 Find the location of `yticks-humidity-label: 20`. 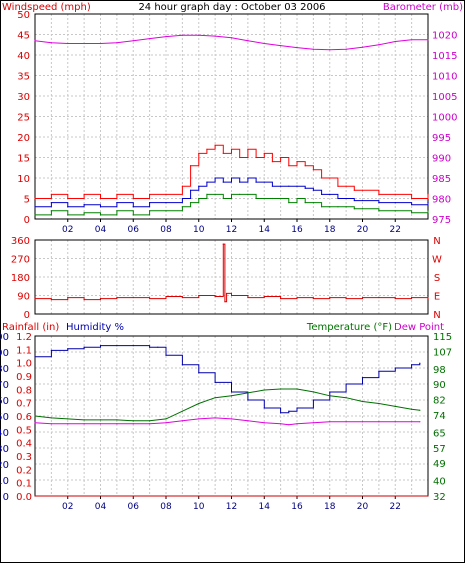

yticks-humidity-label: 20 is located at coordinates (4, 465).